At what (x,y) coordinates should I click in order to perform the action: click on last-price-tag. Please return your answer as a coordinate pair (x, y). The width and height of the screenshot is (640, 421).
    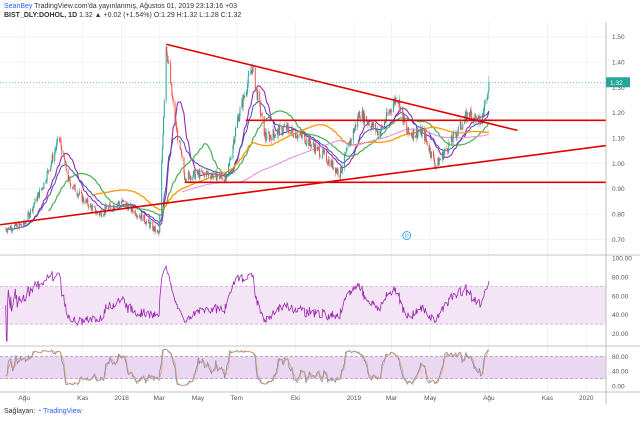
    Looking at the image, I should click on (618, 82).